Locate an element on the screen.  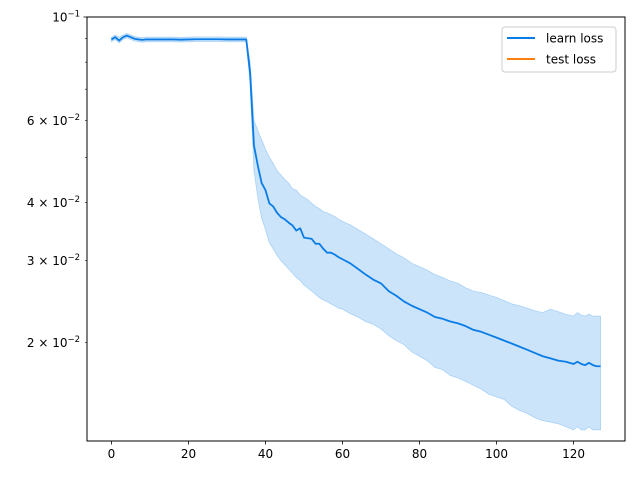
y-tick-label: 3 × 10−2 is located at coordinates (53, 260).